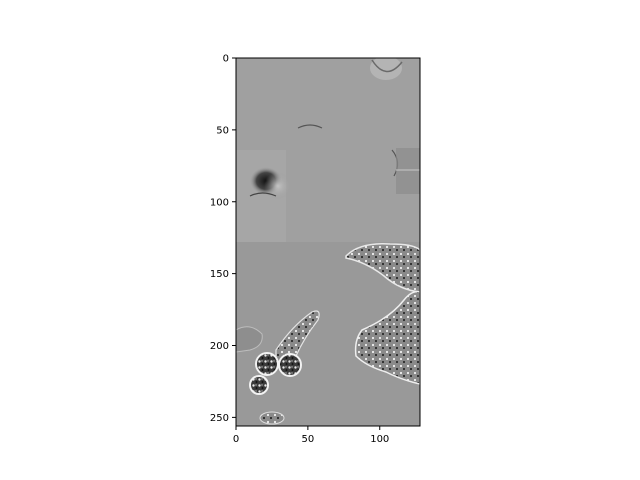 This screenshot has width=640, height=480. I want to click on y-tick-label: 250, so click(219, 418).